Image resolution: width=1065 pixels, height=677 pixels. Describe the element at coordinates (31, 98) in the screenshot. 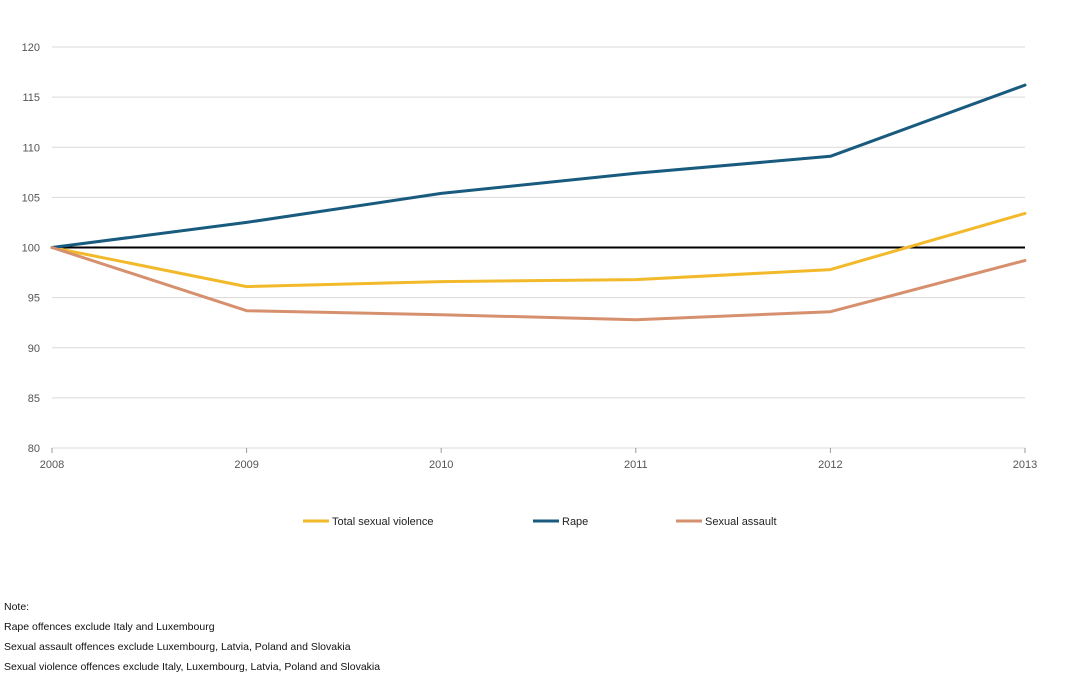

I see `y-tick-label: 115` at that location.